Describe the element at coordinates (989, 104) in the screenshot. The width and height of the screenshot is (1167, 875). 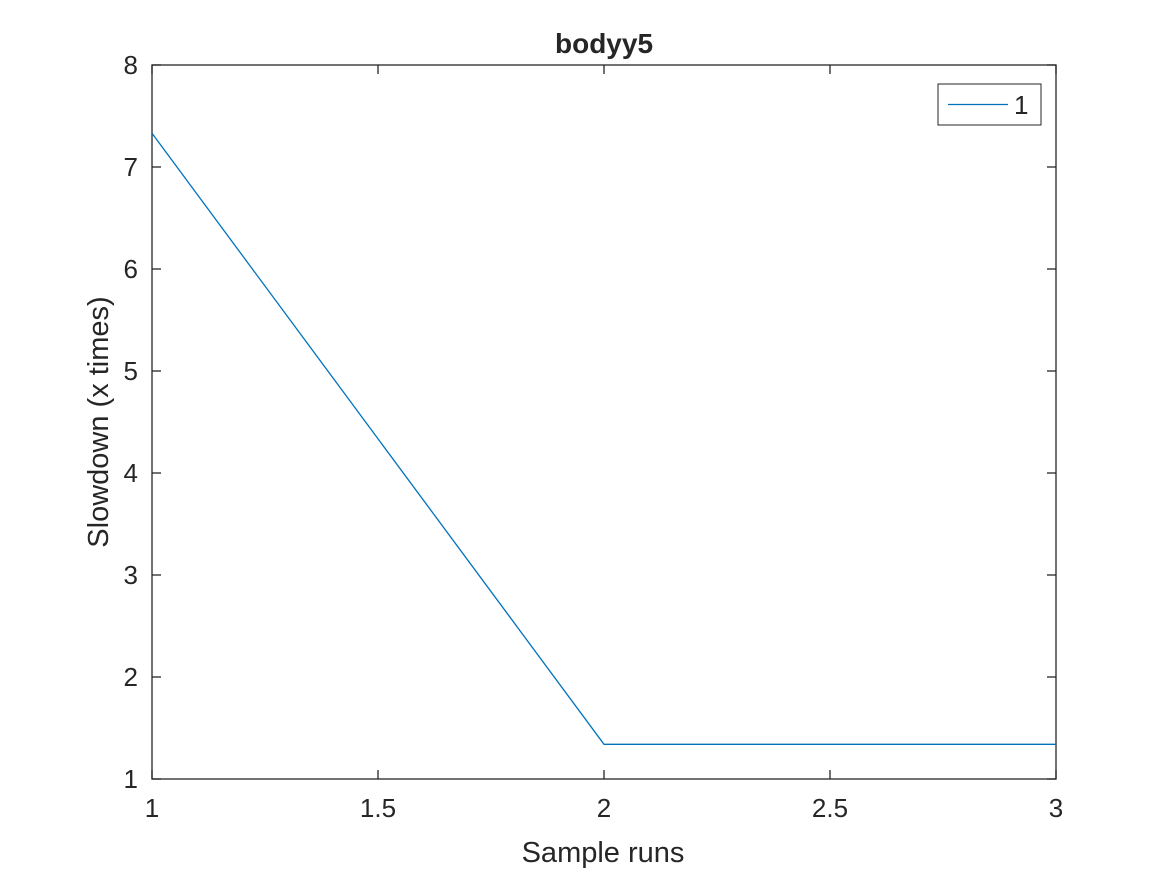
I see `legend: 1` at that location.